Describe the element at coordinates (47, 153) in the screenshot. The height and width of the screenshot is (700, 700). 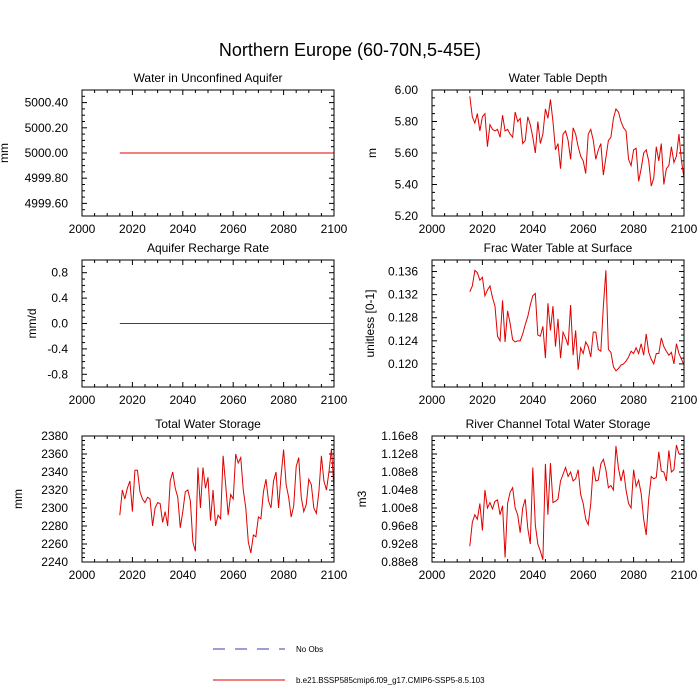
I see `y-tick-label: 5000.00` at that location.